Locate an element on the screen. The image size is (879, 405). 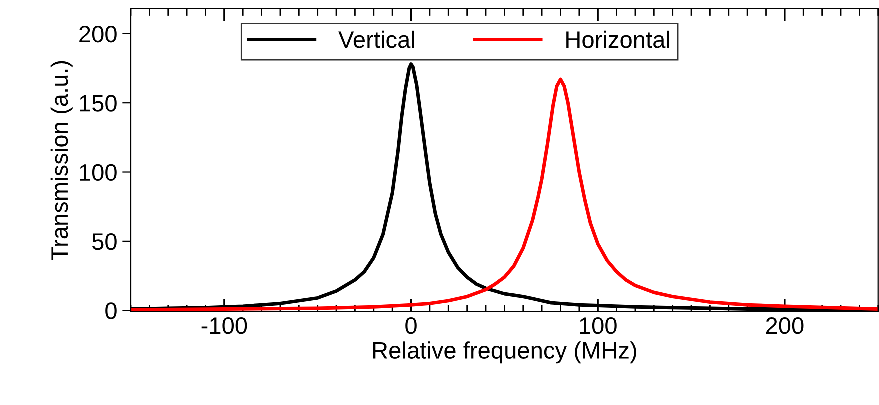
y-tick-label: 100 is located at coordinates (98, 173).